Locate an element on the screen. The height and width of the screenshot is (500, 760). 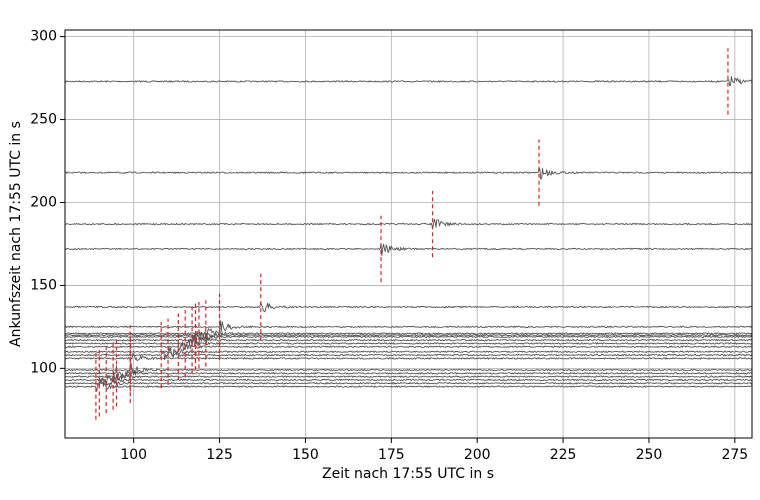
x-axis-label: Zeit nach 17:55 UTC in s is located at coordinates (408, 474).